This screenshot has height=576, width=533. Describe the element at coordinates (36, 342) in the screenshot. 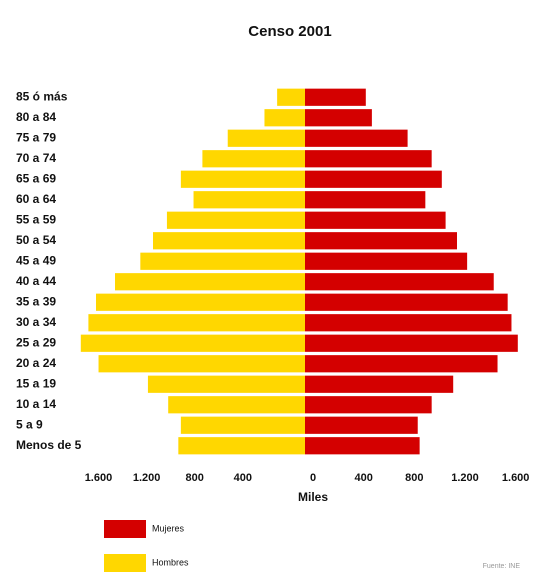

I see `y-tick-label: 25 a 29` at that location.